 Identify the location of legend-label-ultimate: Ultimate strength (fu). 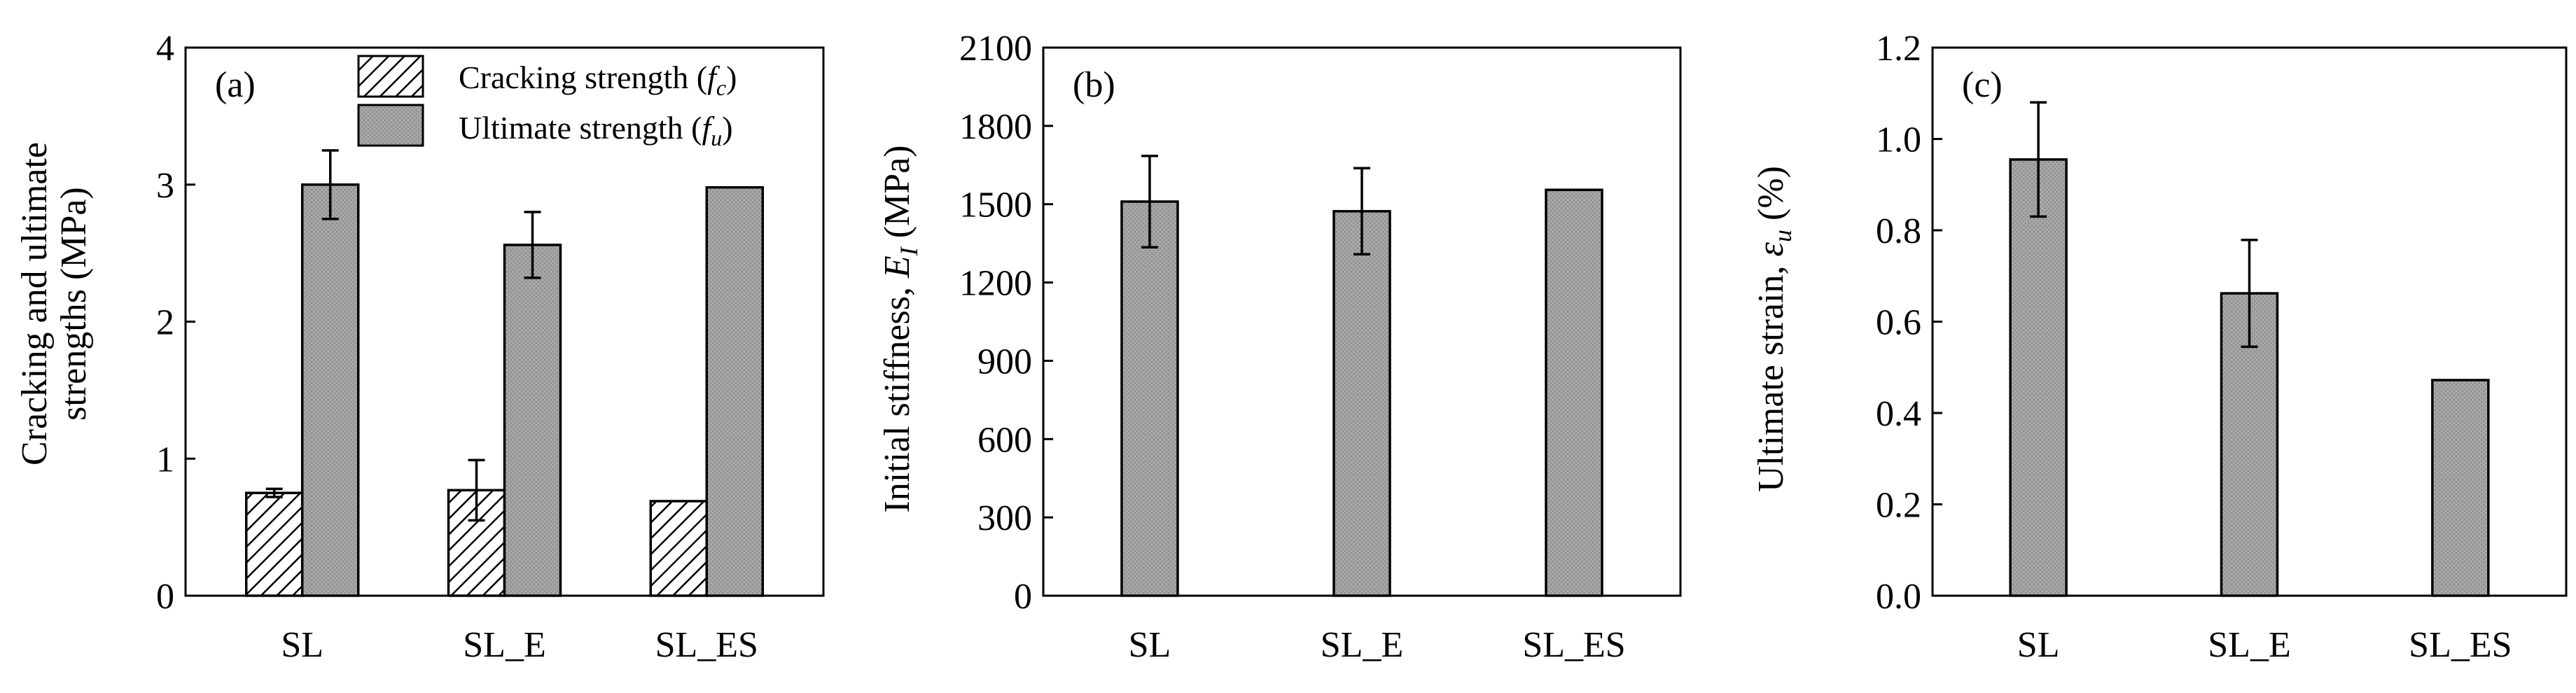
(596, 130).